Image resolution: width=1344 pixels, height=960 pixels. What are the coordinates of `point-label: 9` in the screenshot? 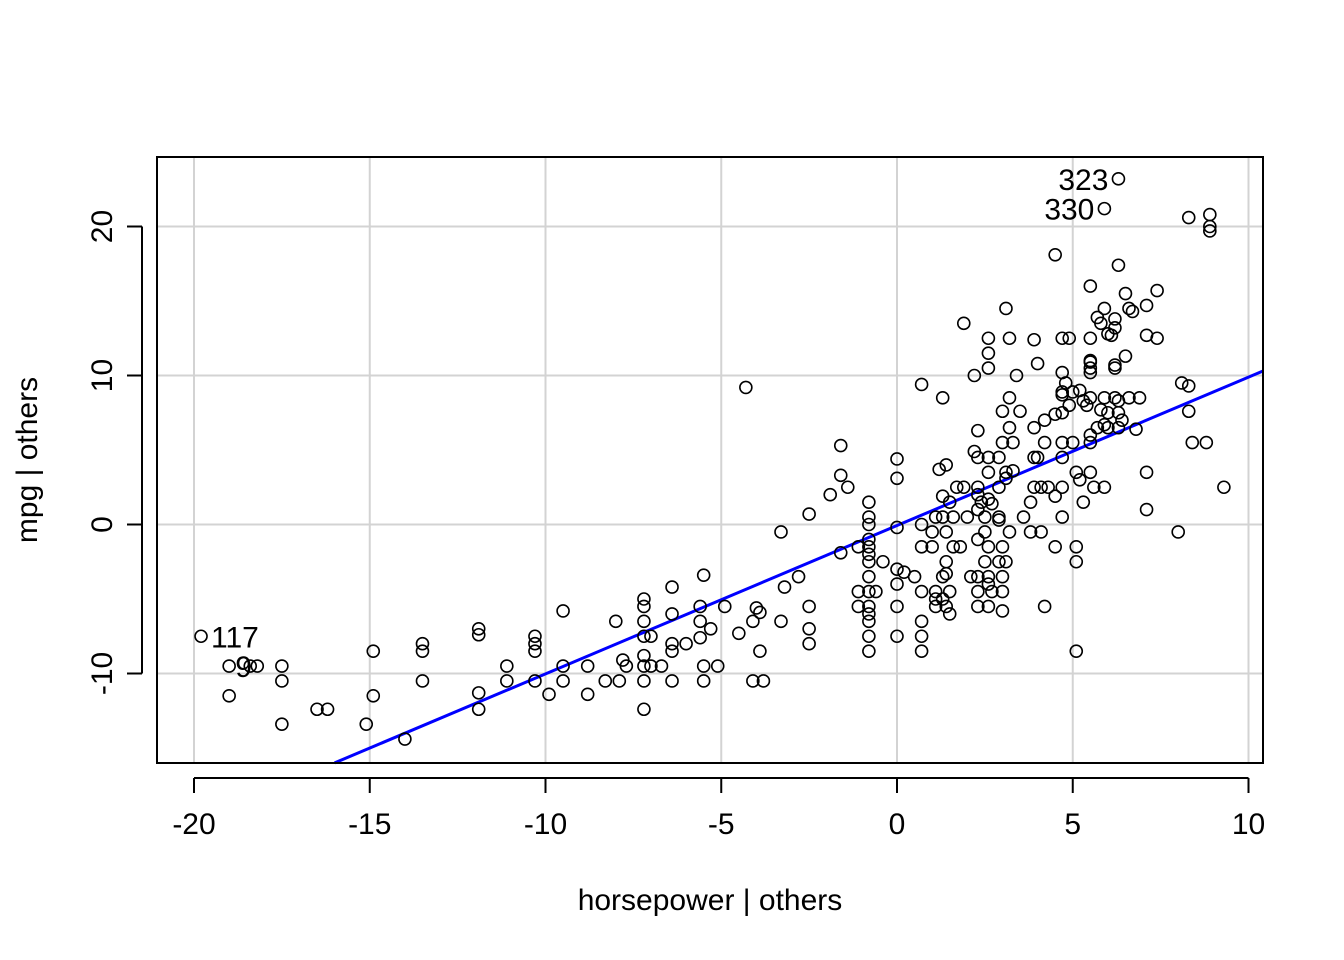 It's located at (243, 667).